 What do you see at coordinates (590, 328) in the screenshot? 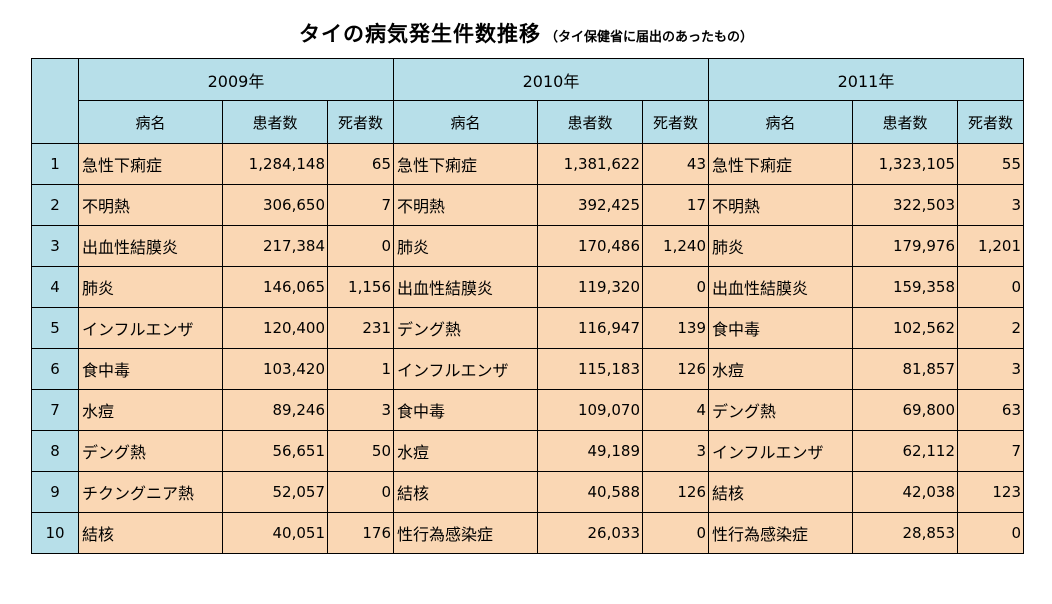
I see `patients-cell: 116,947` at bounding box center [590, 328].